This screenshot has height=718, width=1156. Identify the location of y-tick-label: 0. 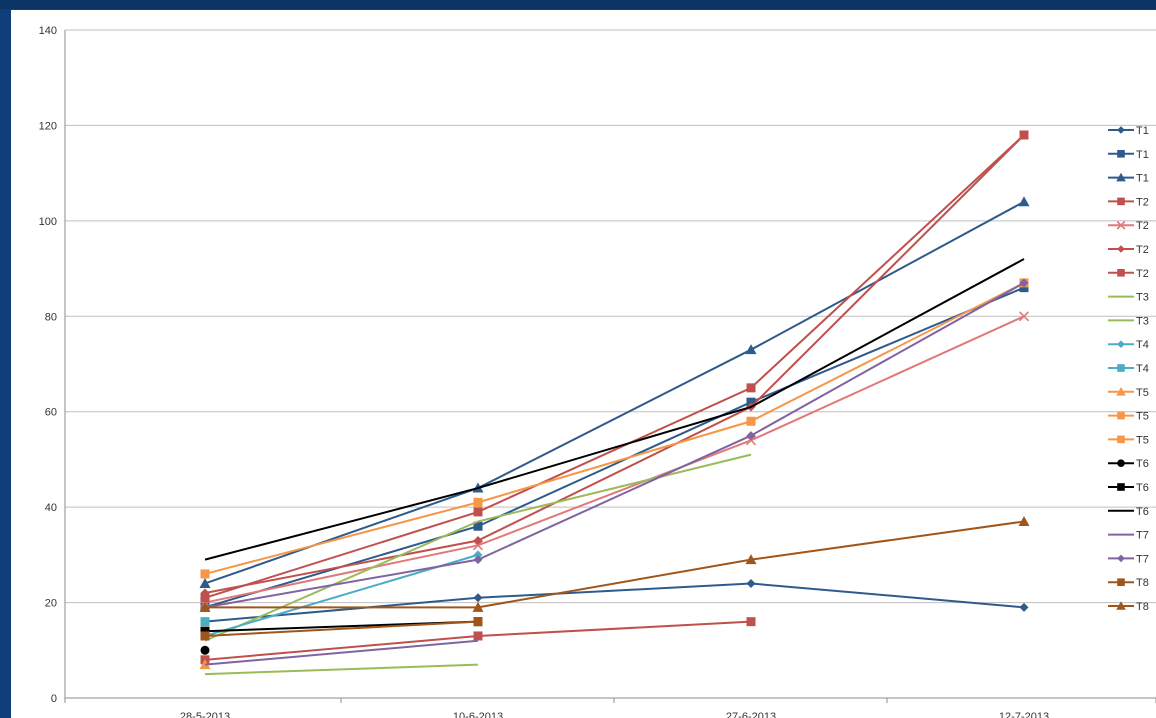
(54, 699).